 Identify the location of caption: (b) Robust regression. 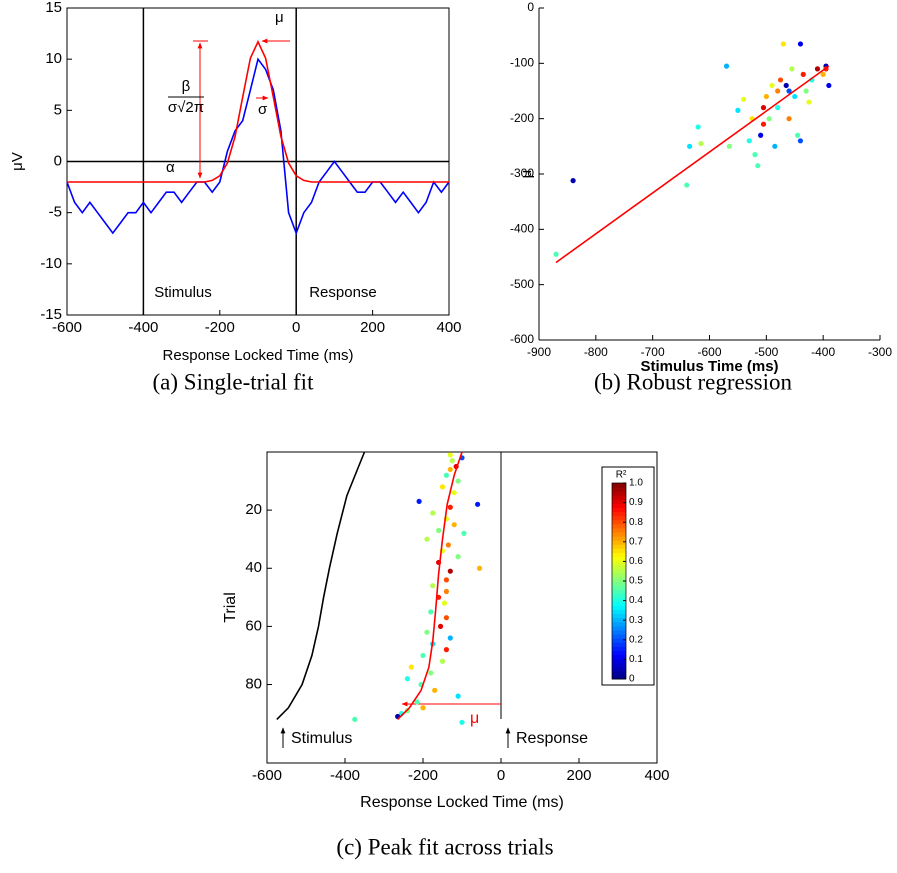
(693, 381).